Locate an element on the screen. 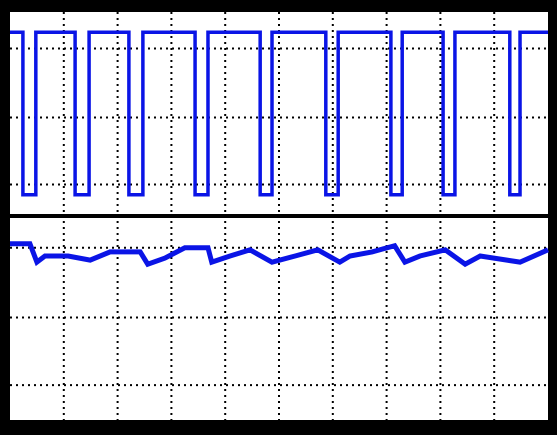  trace is located at coordinates (280, 254).